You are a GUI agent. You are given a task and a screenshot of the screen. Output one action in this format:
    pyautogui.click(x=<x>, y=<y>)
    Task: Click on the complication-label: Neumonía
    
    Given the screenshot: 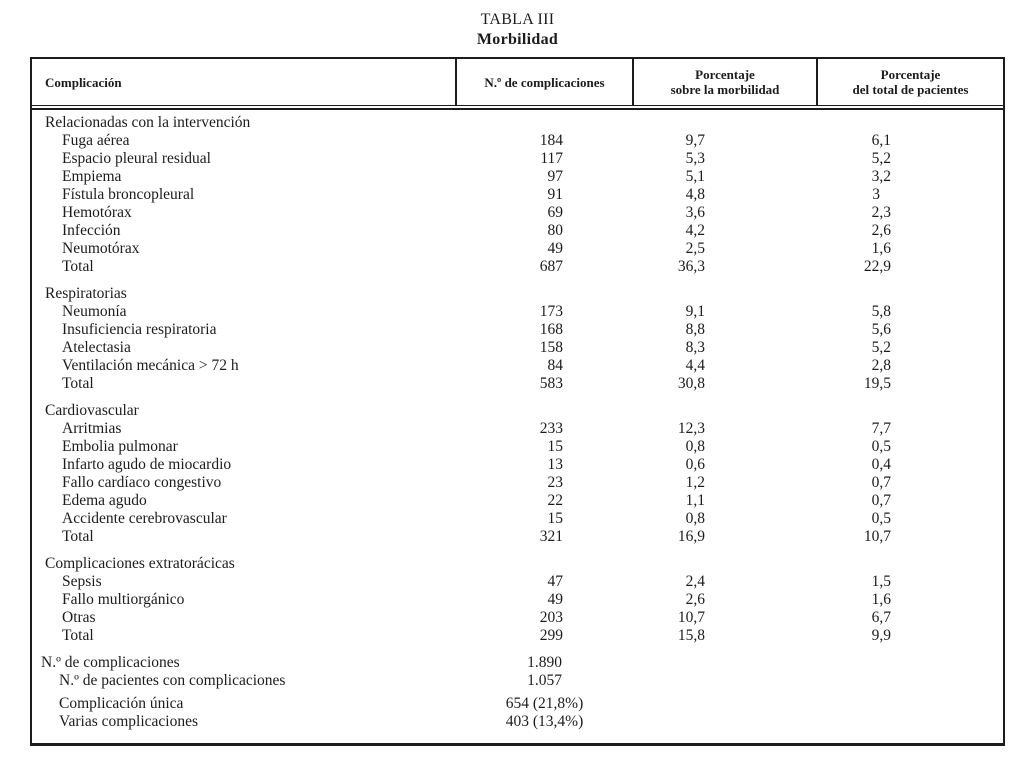 What is the action you would take?
    pyautogui.click(x=94, y=311)
    